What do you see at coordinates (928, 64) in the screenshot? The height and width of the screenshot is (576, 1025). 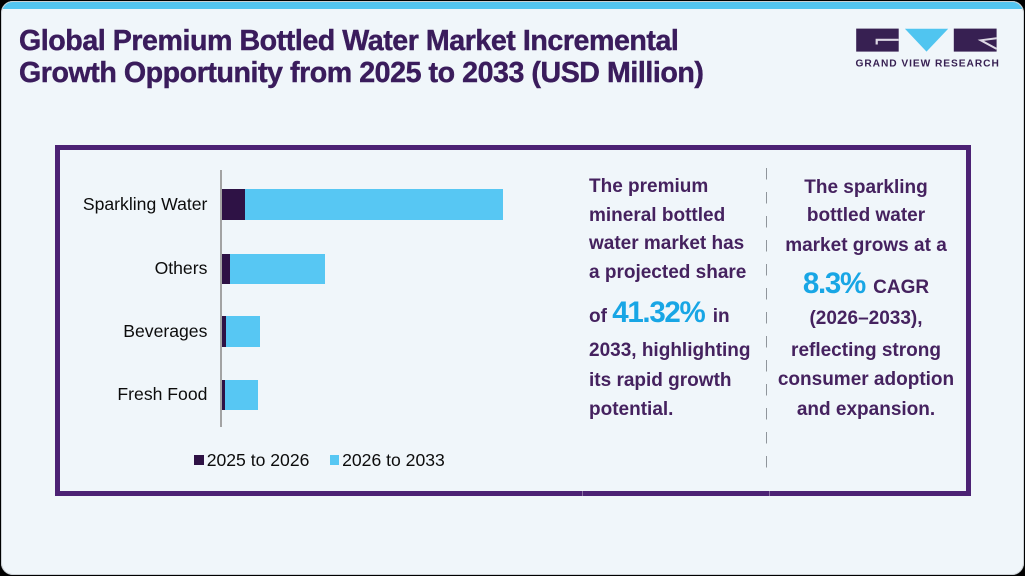 I see `svg-text: GRAND VIEW RESEARCH` at bounding box center [928, 64].